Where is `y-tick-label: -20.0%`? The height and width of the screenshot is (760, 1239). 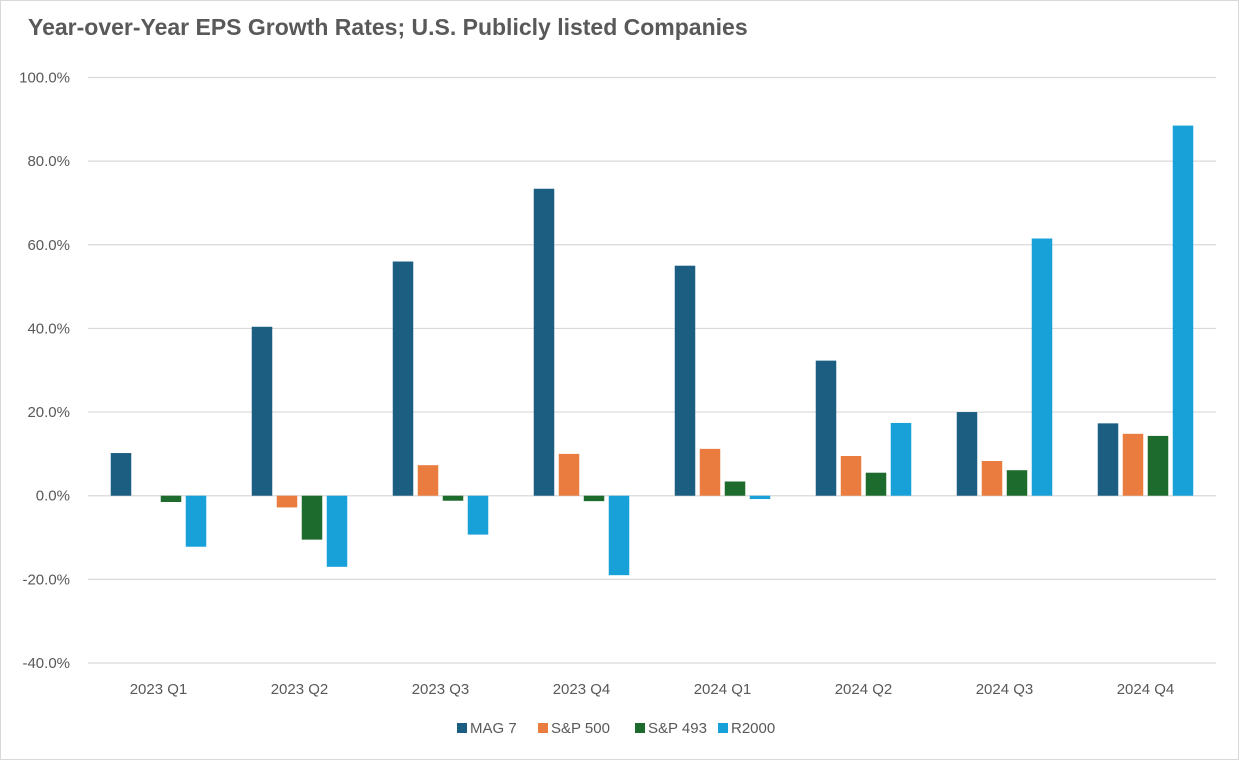 y-tick-label: -20.0% is located at coordinates (46, 579).